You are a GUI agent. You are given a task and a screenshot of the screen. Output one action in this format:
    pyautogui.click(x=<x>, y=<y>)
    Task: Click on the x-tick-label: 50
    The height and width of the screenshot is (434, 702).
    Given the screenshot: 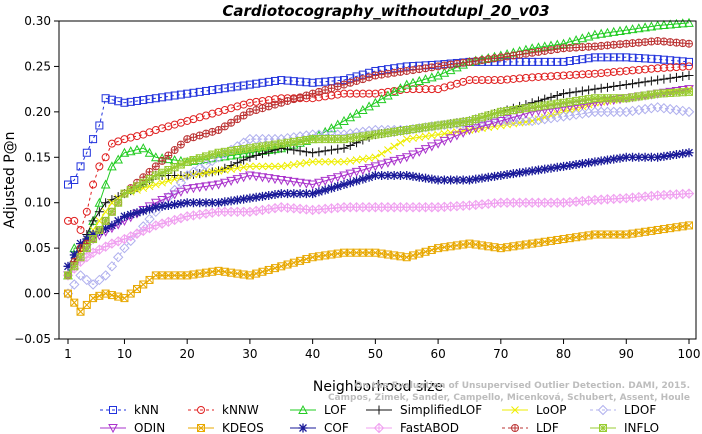 What is the action you would take?
    pyautogui.click(x=375, y=354)
    